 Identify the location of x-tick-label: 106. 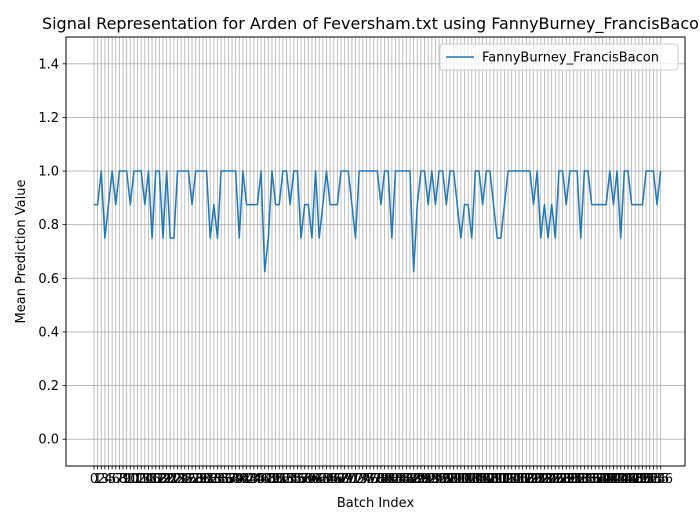
(479, 479).